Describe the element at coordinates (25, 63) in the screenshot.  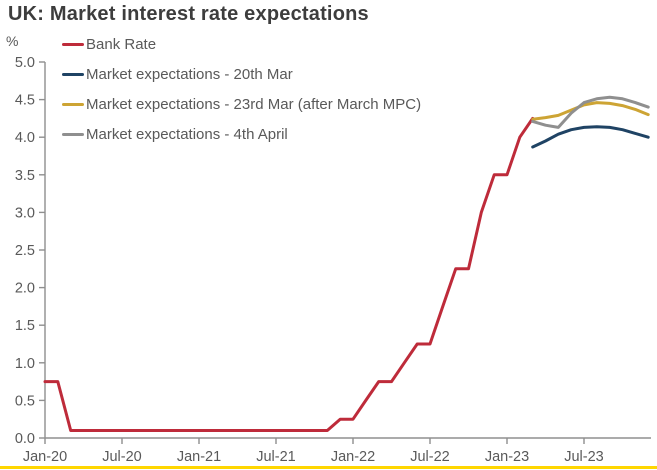
I see `y-tick-label: 5.0` at that location.